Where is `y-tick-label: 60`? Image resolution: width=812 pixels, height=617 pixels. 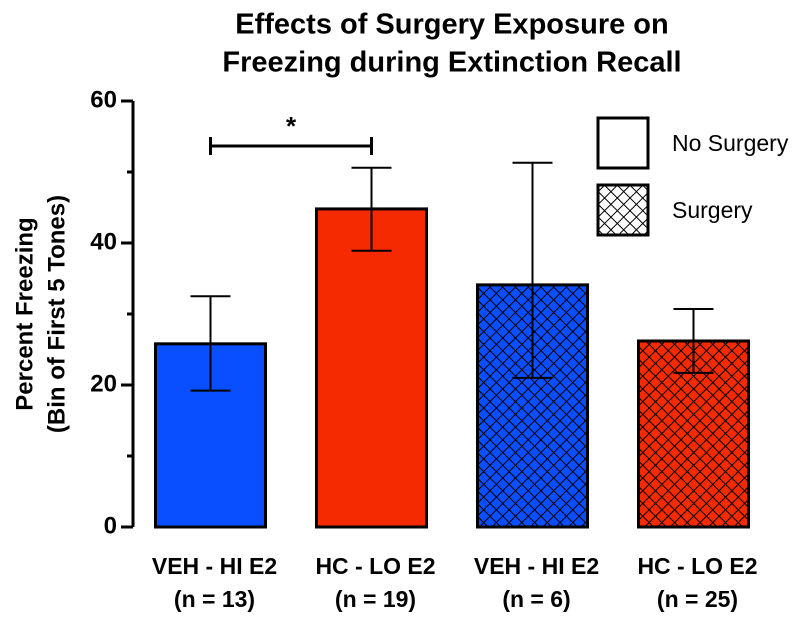
y-tick-label: 60 is located at coordinates (103, 99).